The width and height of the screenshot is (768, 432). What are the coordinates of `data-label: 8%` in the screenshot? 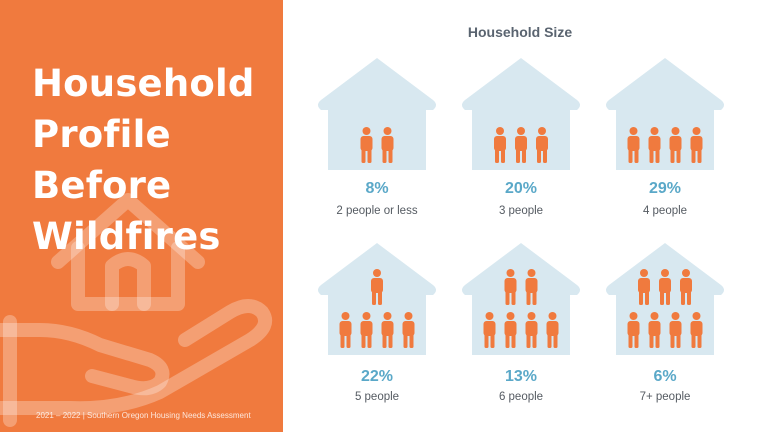 It's located at (377, 188).